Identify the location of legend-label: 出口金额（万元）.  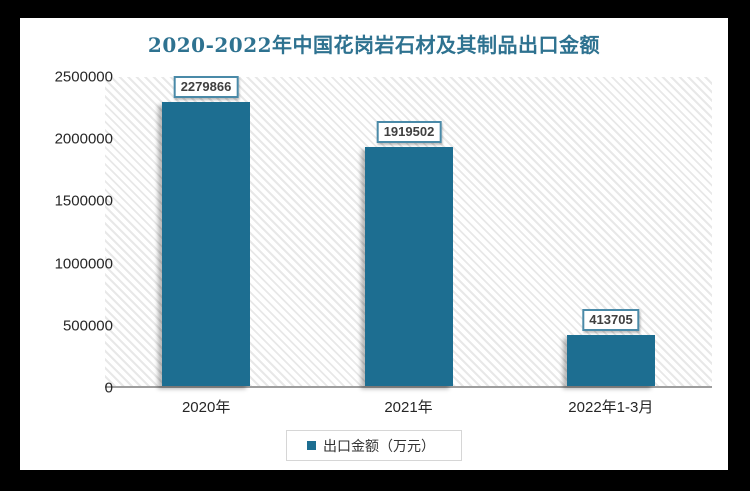
(379, 445).